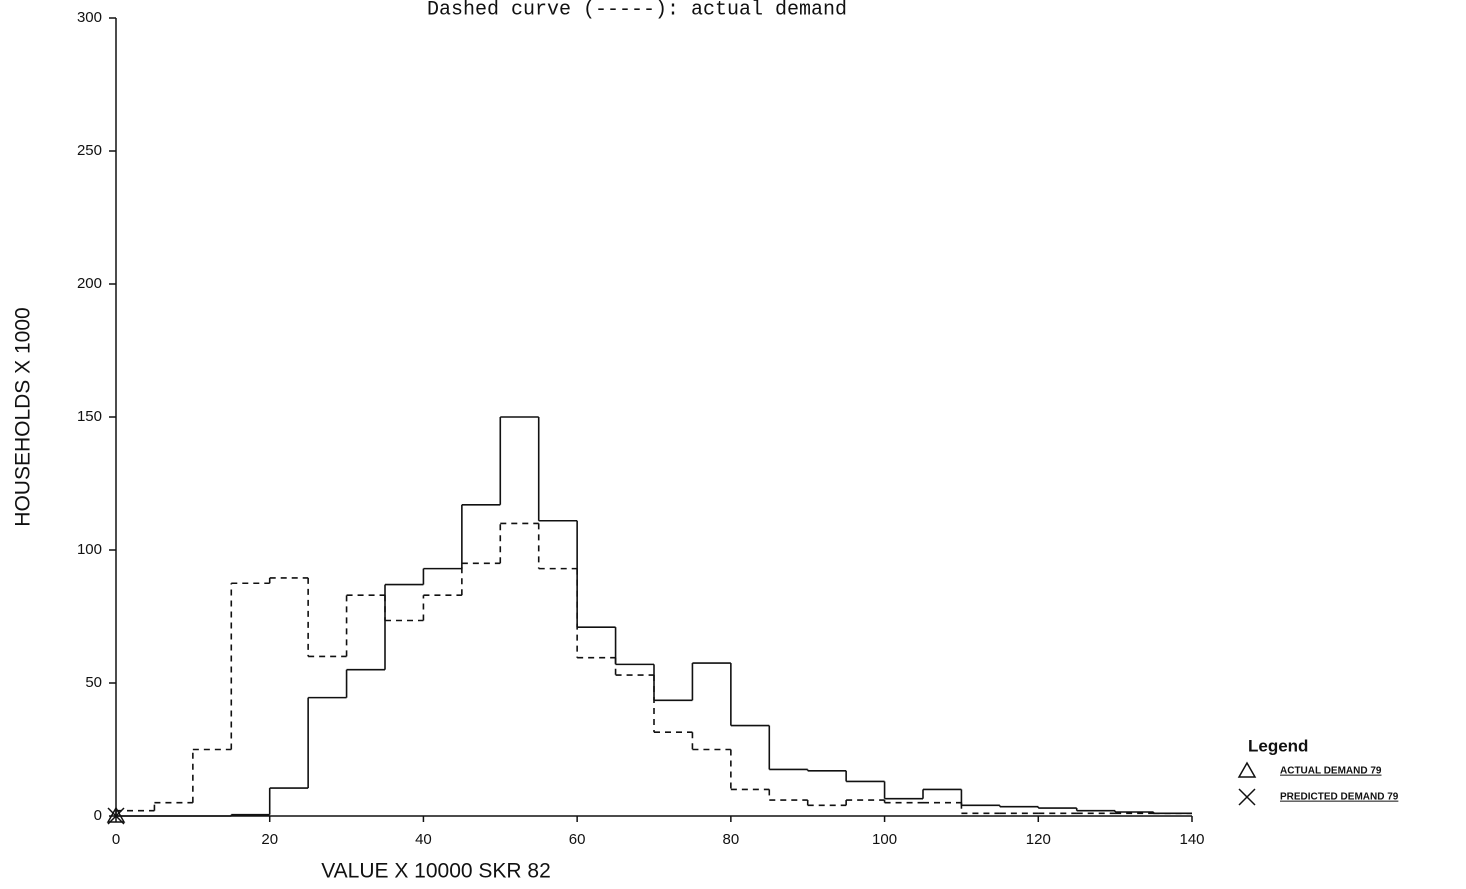  Describe the element at coordinates (1191, 839) in the screenshot. I see `x-tick-label: 140` at that location.